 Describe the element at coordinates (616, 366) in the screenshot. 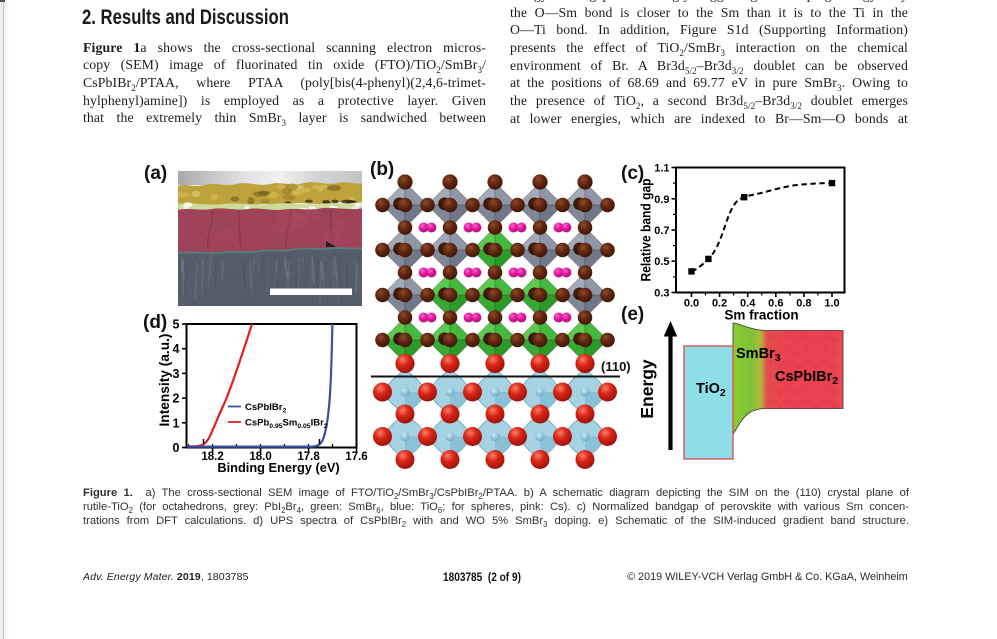

I see `svg-text: (110)` at that location.